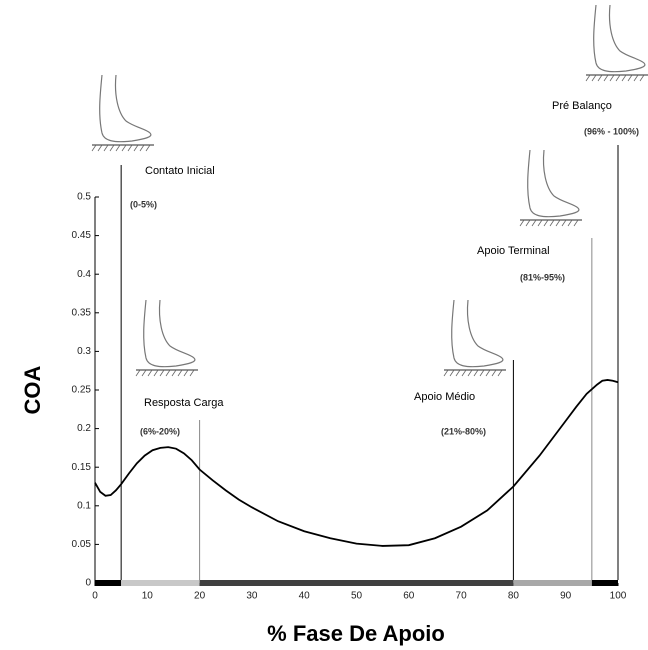  Describe the element at coordinates (82, 390) in the screenshot. I see `y-tick-label: 0.25` at that location.